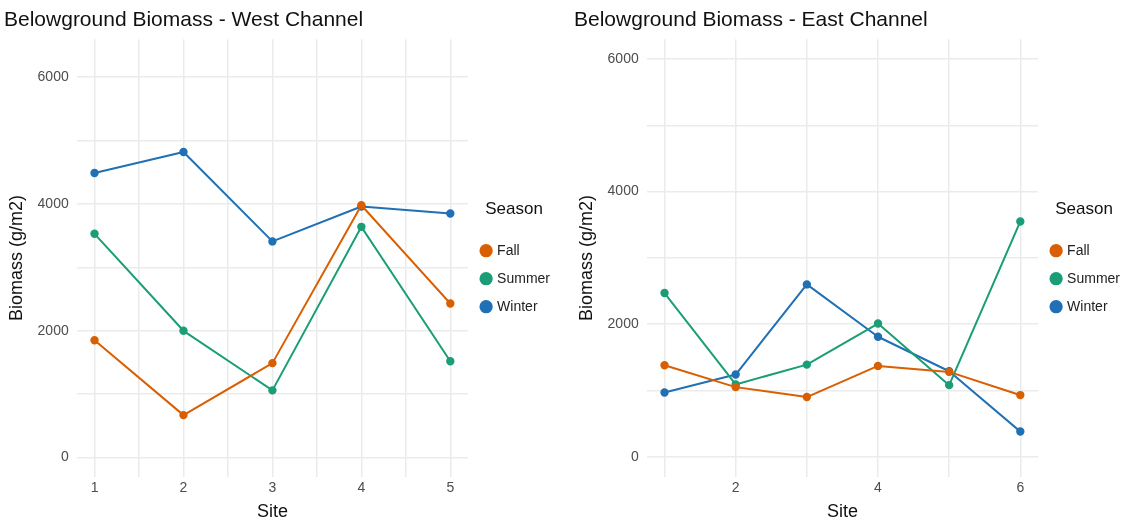  Describe the element at coordinates (94, 486) in the screenshot. I see `x-tick-label: 1` at that location.